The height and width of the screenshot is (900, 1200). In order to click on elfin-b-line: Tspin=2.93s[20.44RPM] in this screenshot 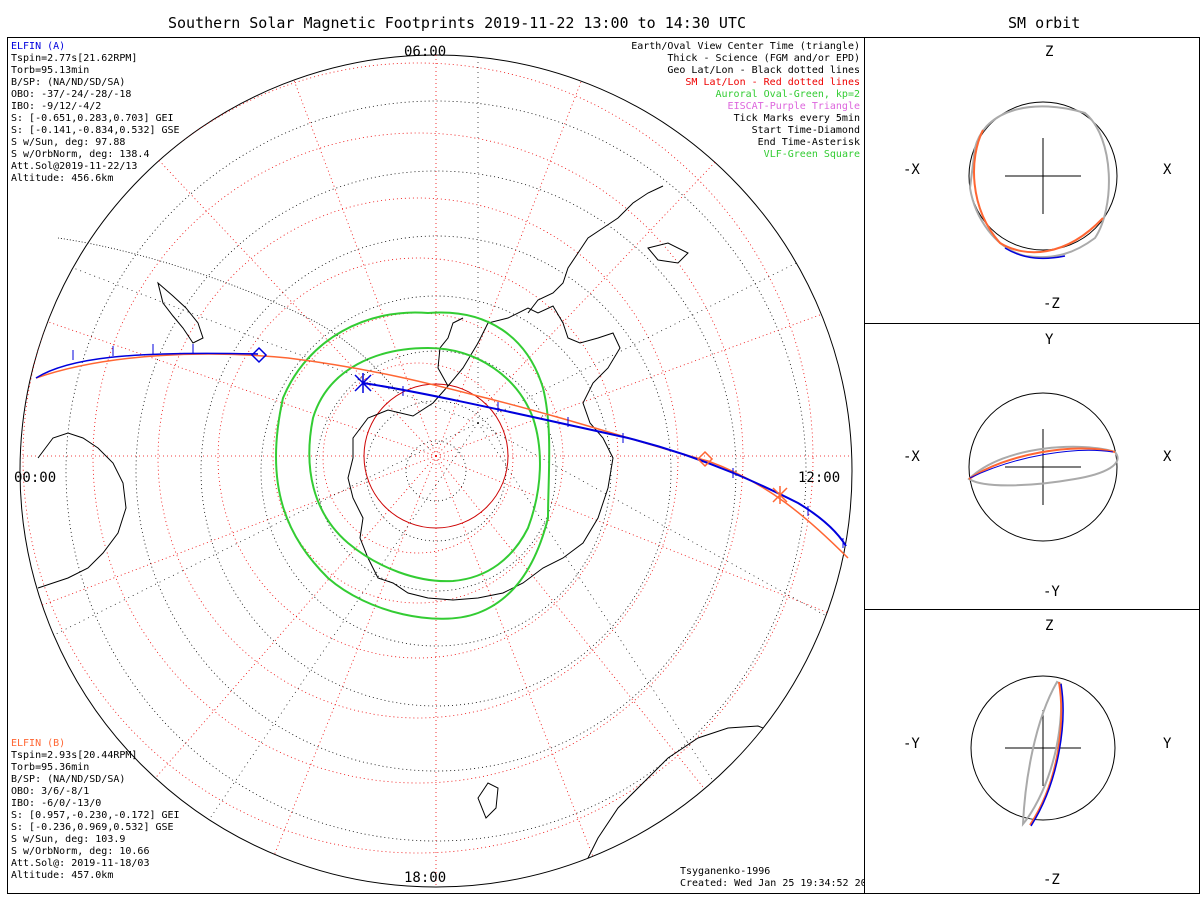, I will do `click(74, 755)`.